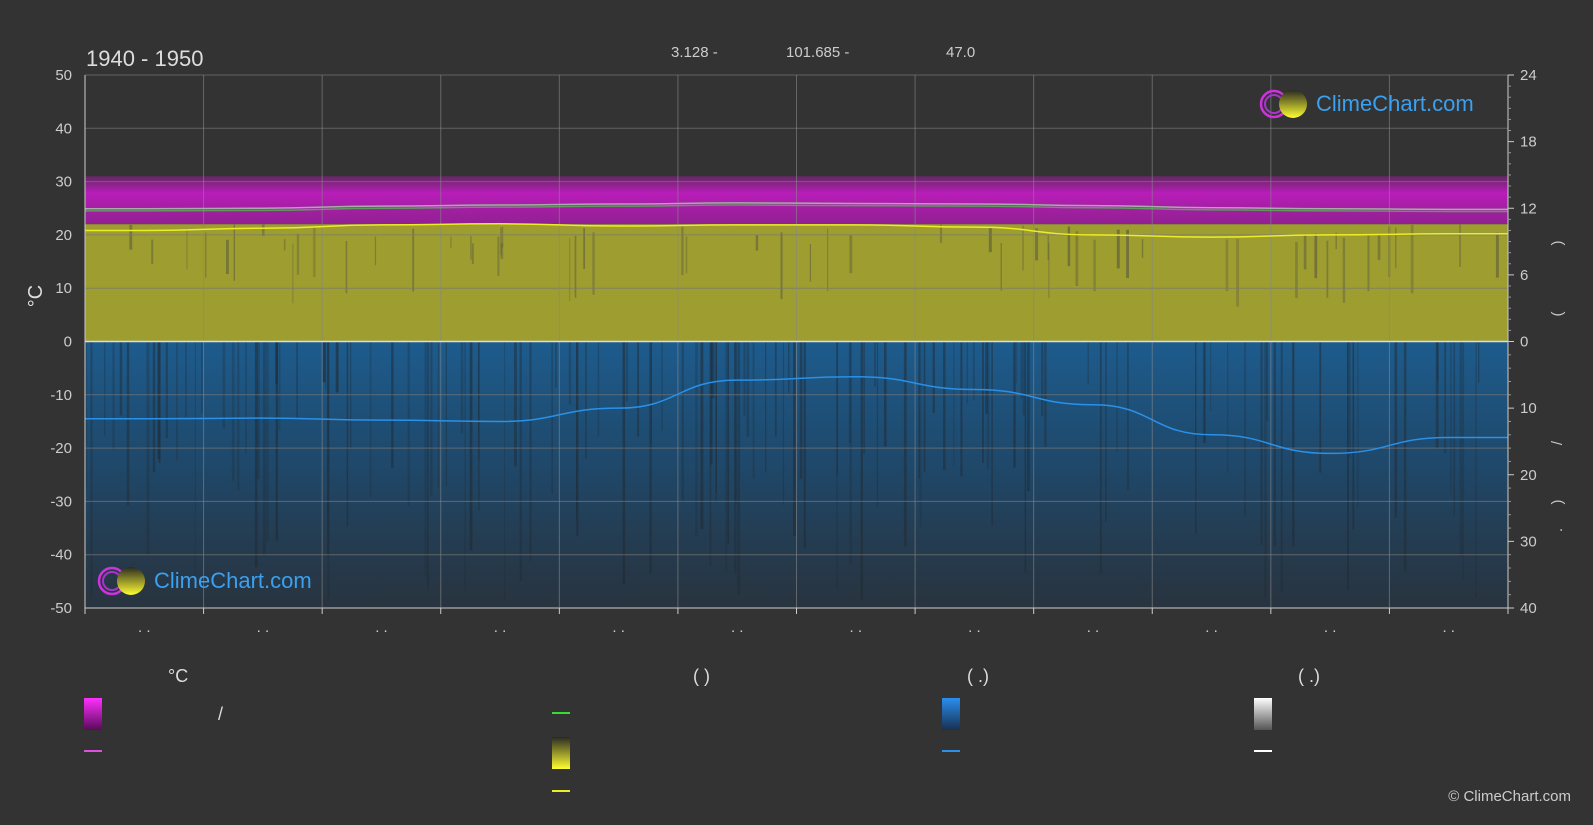 The width and height of the screenshot is (1593, 825). Describe the element at coordinates (68, 342) in the screenshot. I see `left-tick-label: 0` at that location.